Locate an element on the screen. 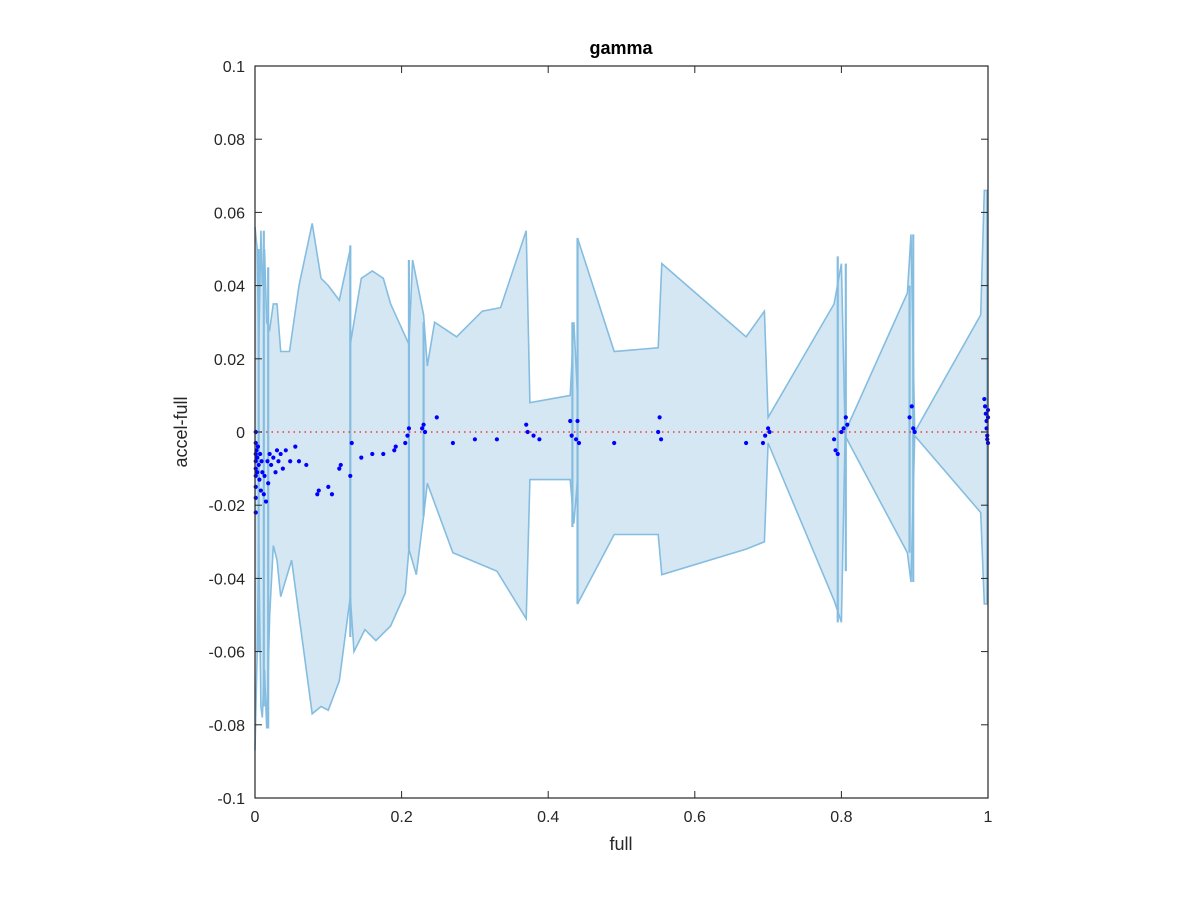 The height and width of the screenshot is (900, 1200). x-tick-label: 0.2 is located at coordinates (401, 817).